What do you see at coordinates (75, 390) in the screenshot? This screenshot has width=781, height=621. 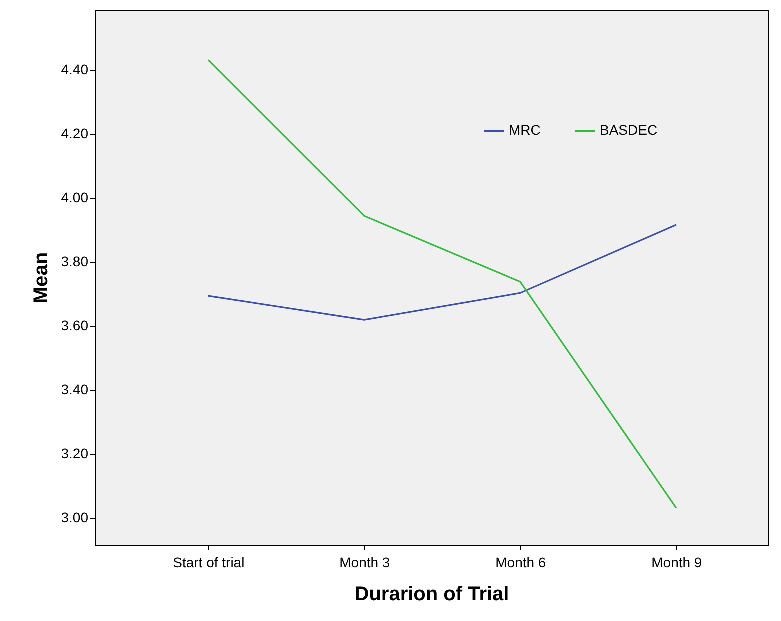 I see `y-tick-label: 3.40` at bounding box center [75, 390].